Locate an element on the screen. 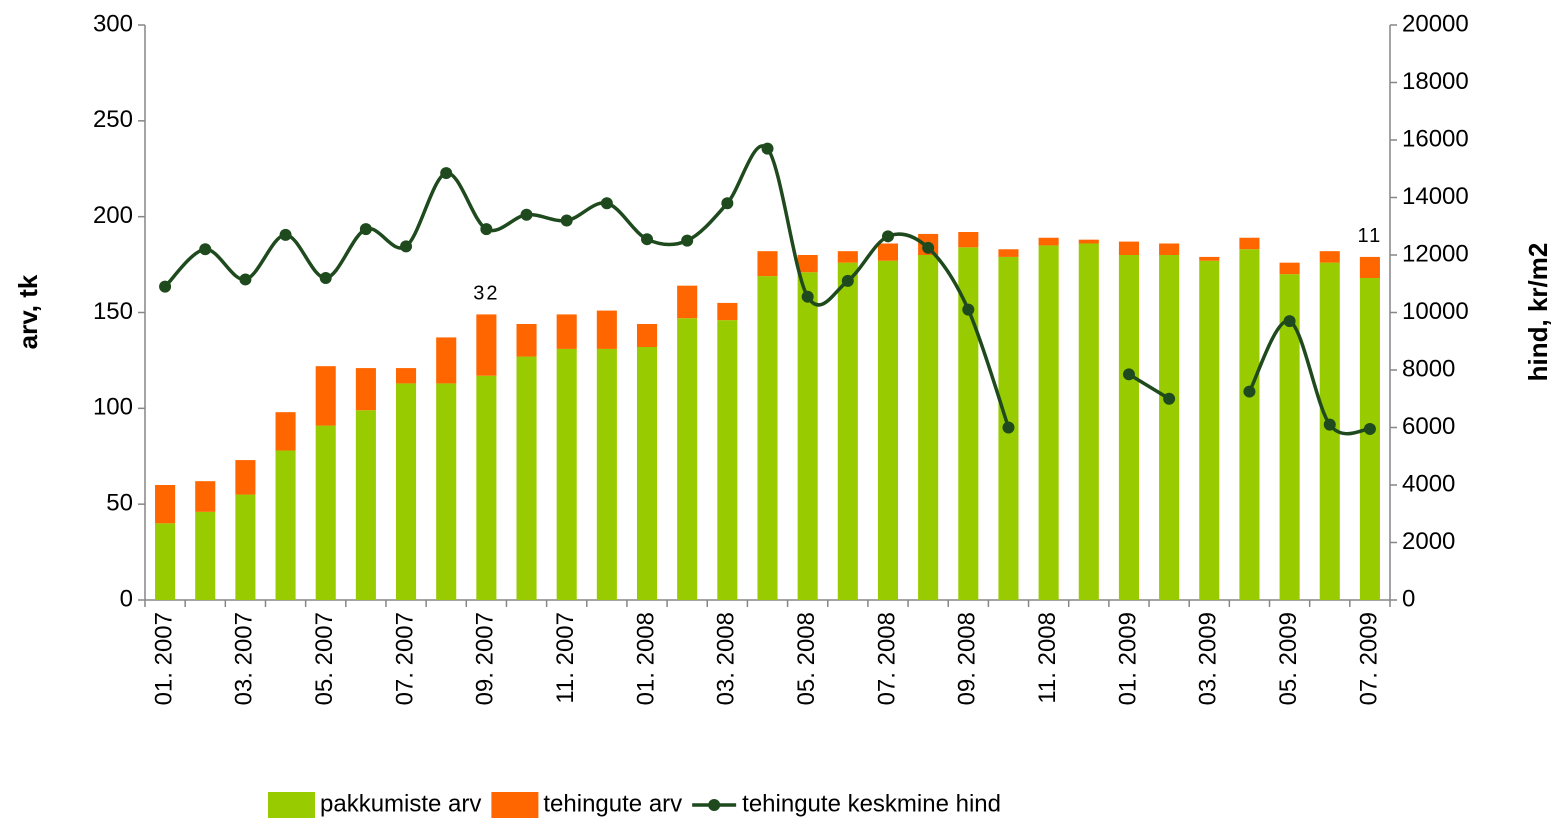 The image size is (1562, 824). x-tick-label: 09. 2007 is located at coordinates (485, 658).